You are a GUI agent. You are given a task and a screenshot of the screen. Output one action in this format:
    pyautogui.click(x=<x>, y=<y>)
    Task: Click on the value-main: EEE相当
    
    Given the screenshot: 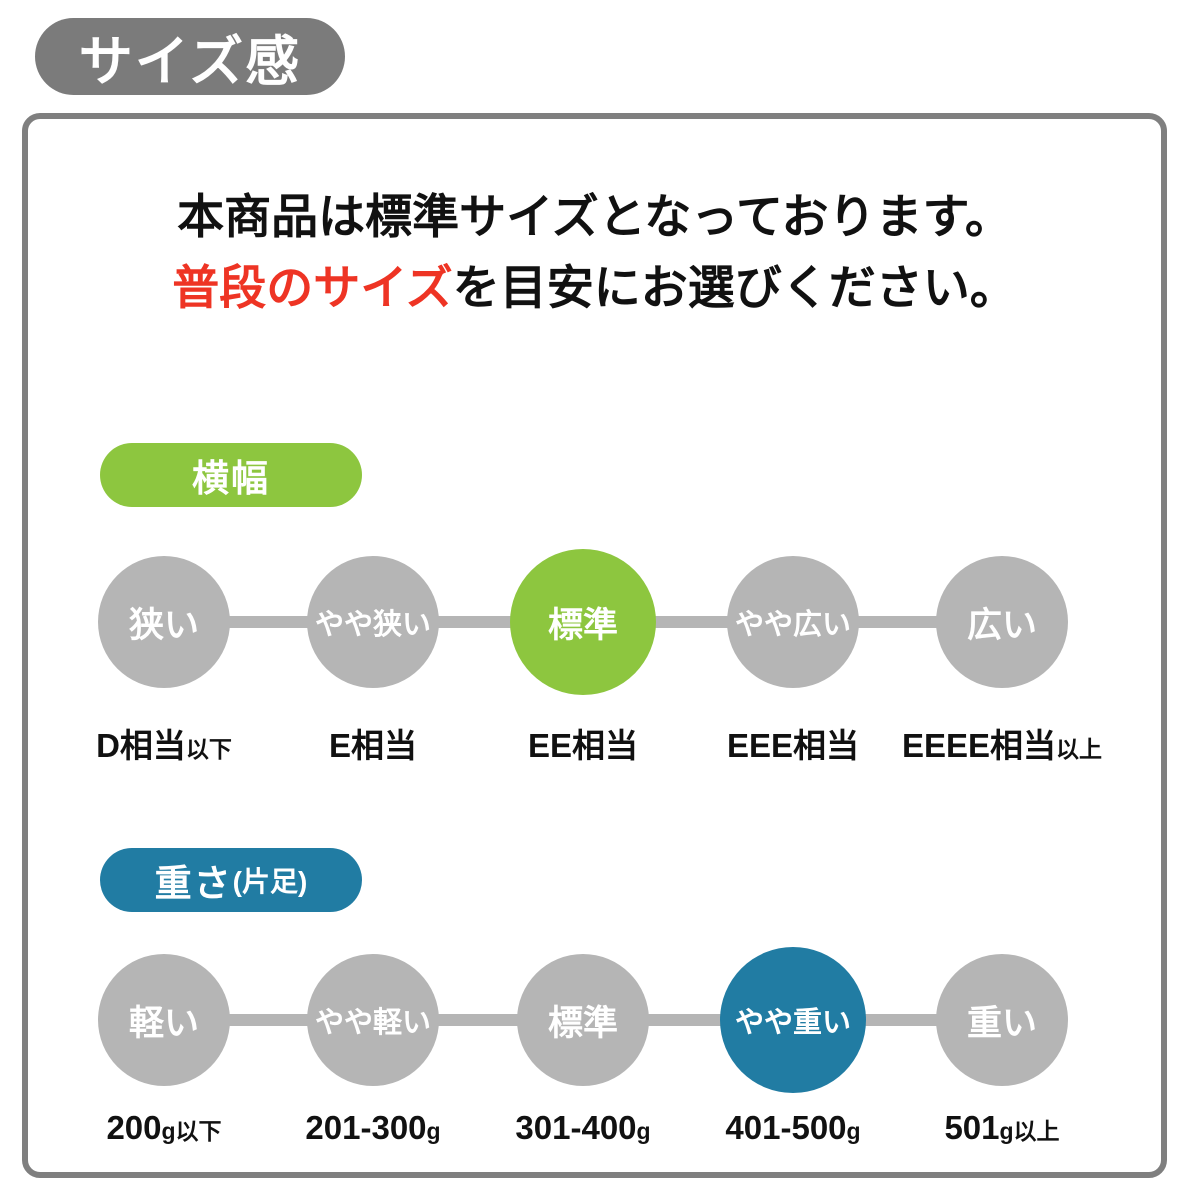 What is the action you would take?
    pyautogui.click(x=793, y=745)
    